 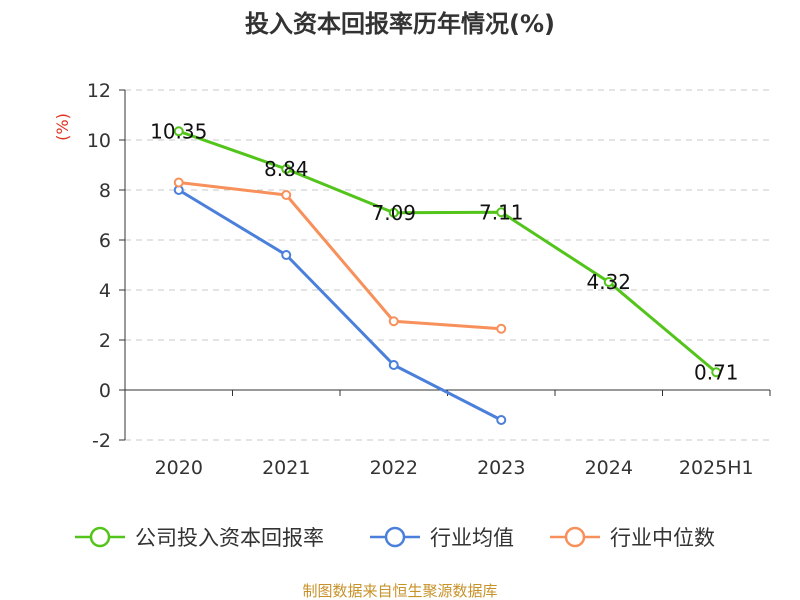 What do you see at coordinates (62, 127) in the screenshot?
I see `y-axis-label: (%)` at bounding box center [62, 127].